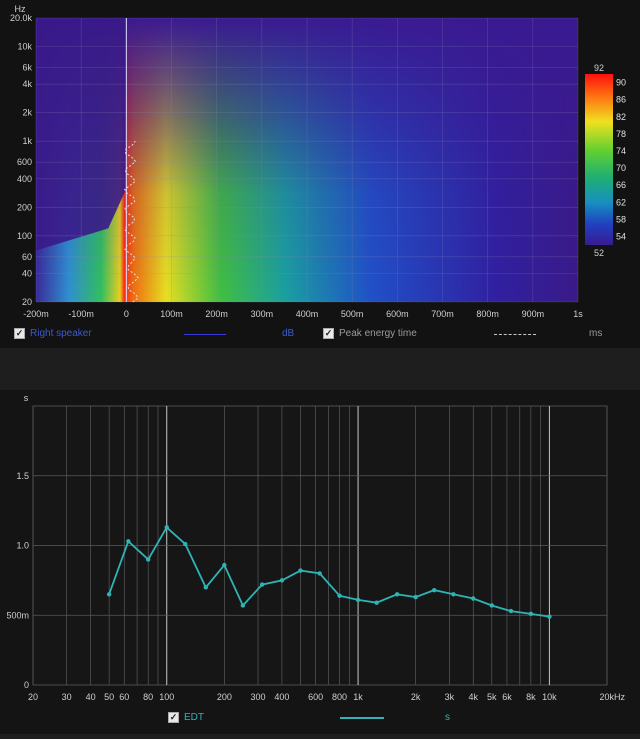 This screenshot has height=739, width=640. I want to click on colorbar-tick: 62, so click(621, 202).